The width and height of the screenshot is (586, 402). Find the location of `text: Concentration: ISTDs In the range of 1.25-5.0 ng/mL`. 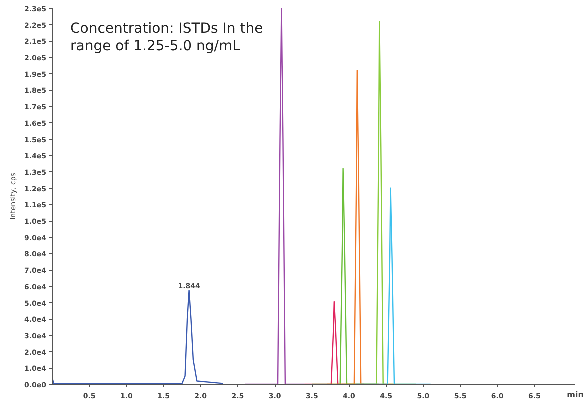

text: Concentration: ISTDs In the range of 1.25-5.0 ng/mL is located at coordinates (167, 37).